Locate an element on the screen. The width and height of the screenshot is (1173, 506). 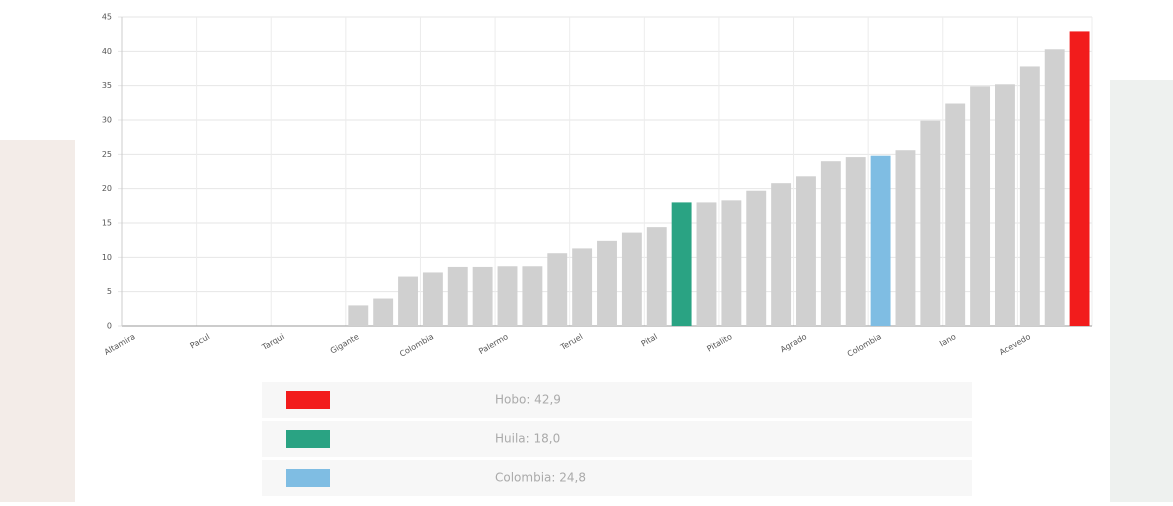
y-tick-label: 10 is located at coordinates (107, 257).